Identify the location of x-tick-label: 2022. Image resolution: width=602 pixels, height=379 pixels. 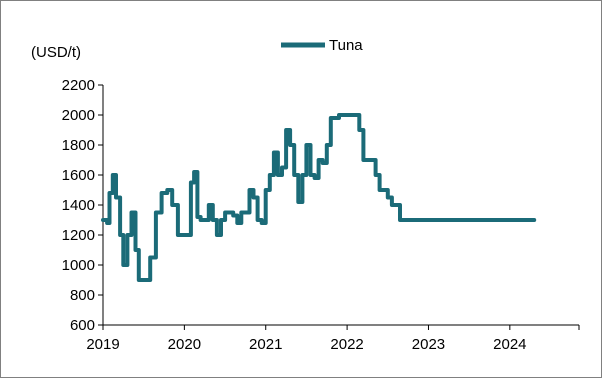
(346, 344).